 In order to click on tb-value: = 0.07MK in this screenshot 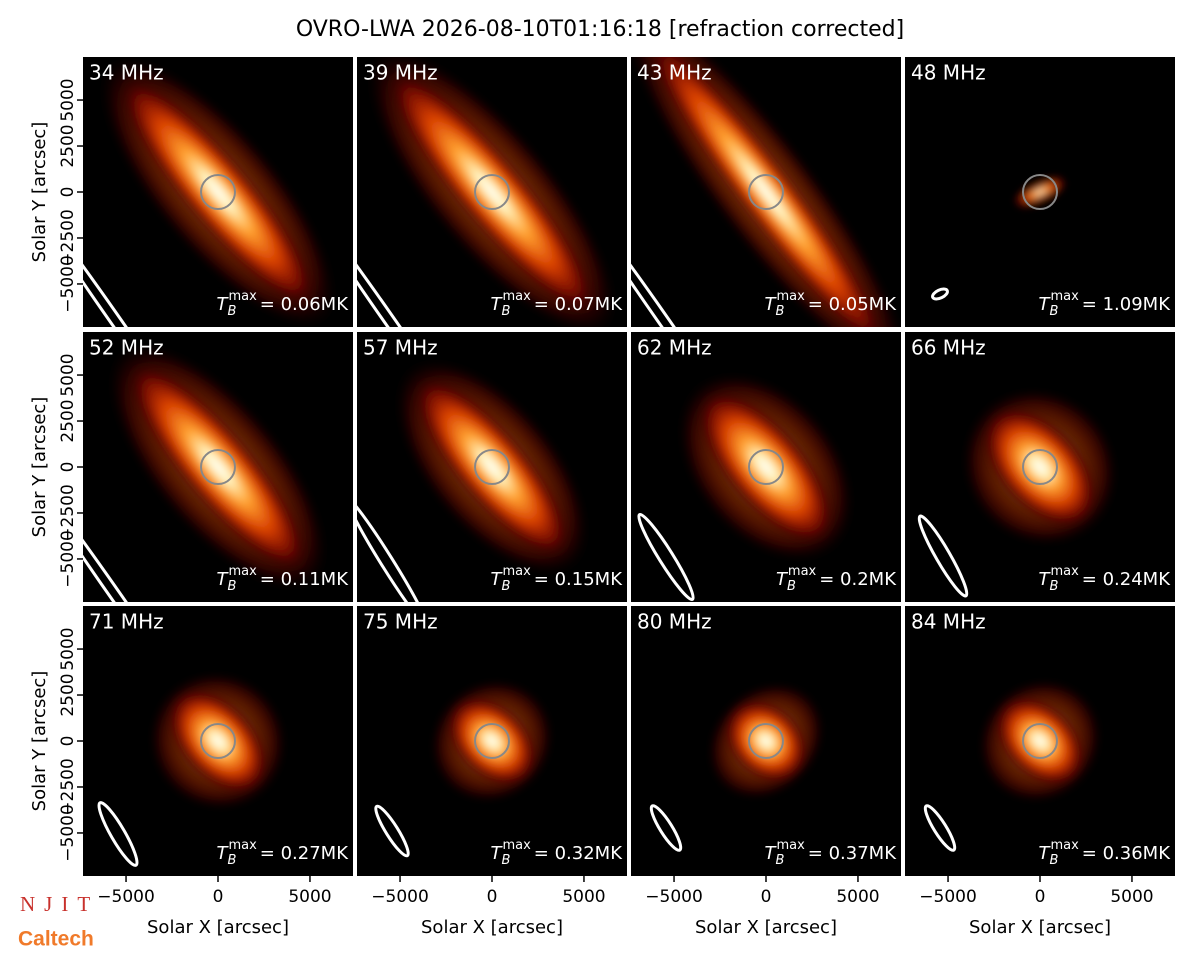, I will do `click(578, 304)`.